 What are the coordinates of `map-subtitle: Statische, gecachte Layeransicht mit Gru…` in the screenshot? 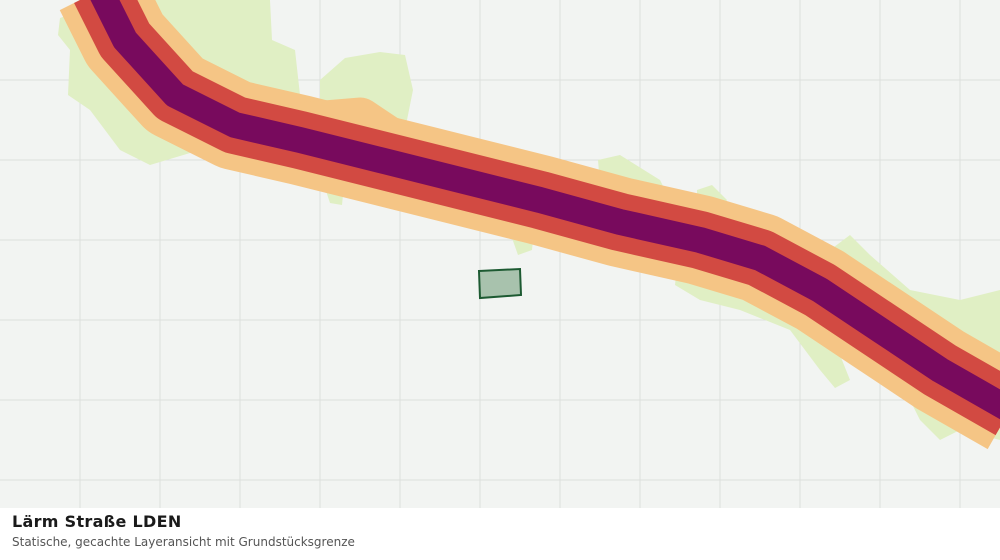 It's located at (183, 542).